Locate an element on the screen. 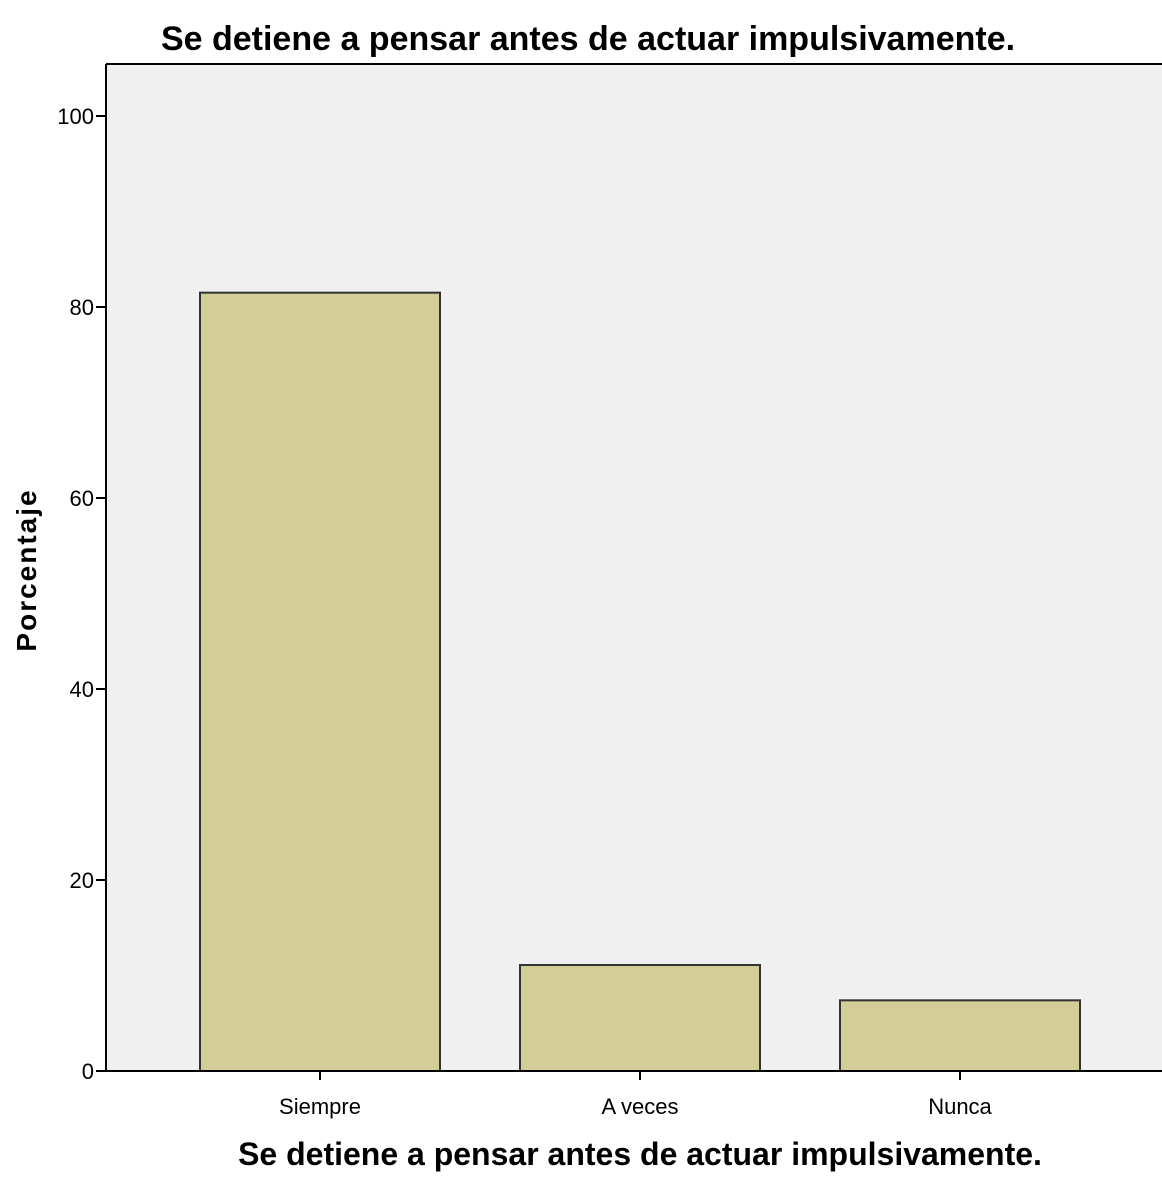  y-tick-label: 100 is located at coordinates (75, 116).